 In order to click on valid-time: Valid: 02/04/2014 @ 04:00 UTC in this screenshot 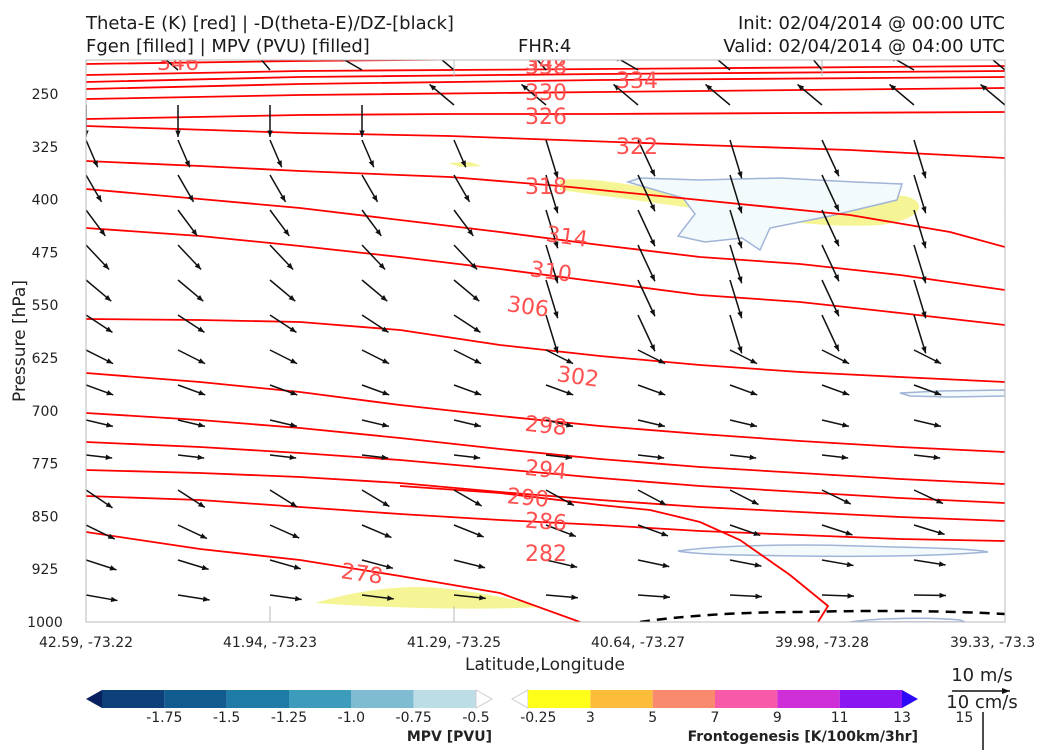, I will do `click(864, 46)`.